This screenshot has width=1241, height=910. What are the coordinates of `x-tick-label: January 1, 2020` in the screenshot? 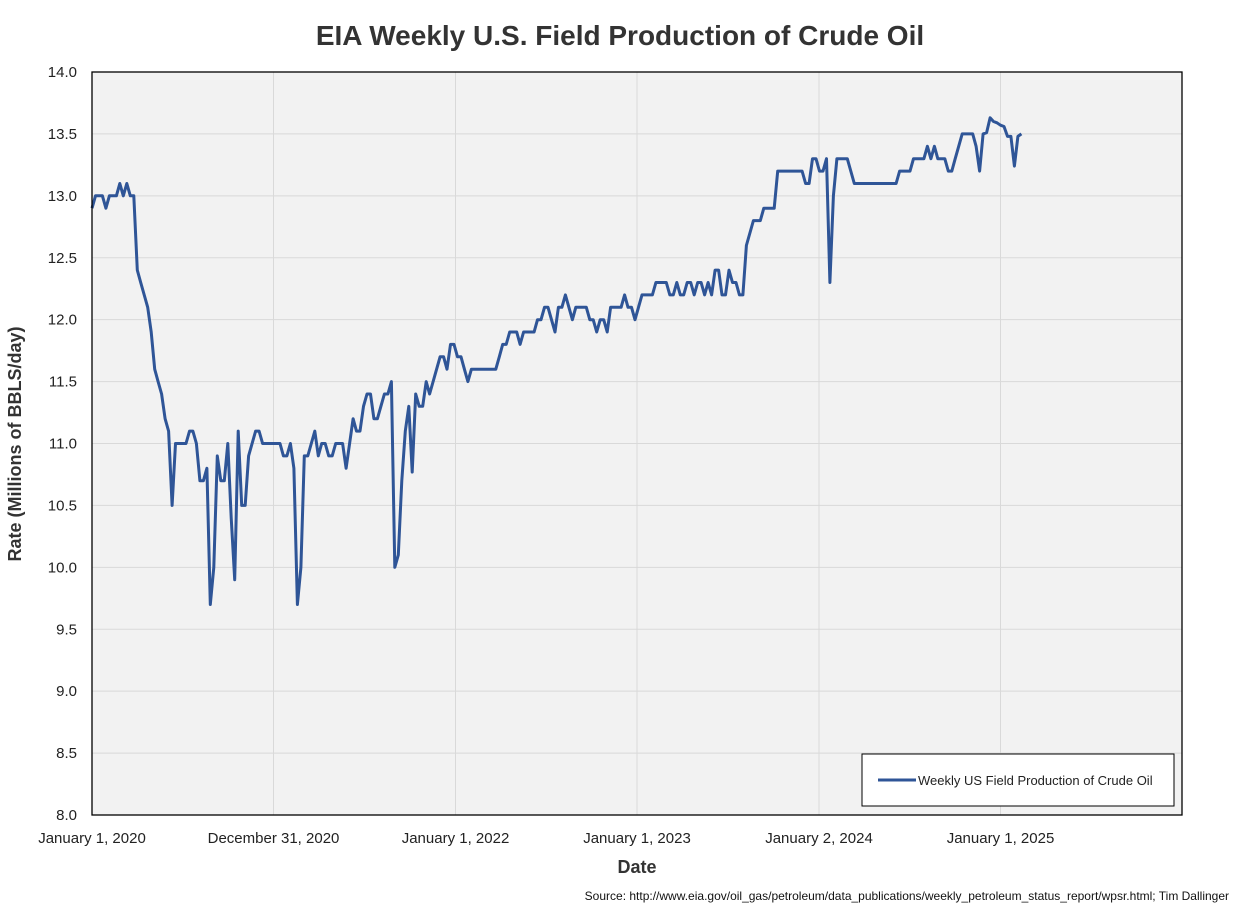 It's located at (92, 838).